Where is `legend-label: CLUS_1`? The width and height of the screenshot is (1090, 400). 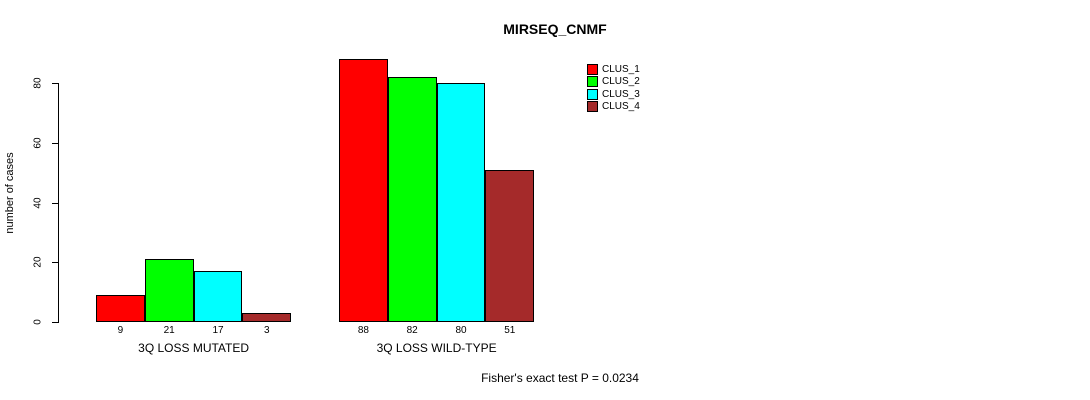
legend-label: CLUS_1 is located at coordinates (621, 69).